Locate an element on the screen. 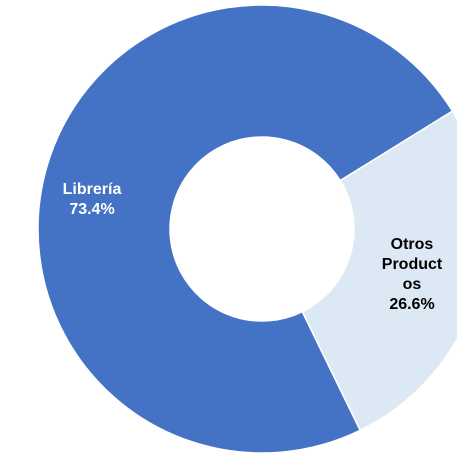 Image resolution: width=457 pixels, height=459 pixels. category-label: Librería is located at coordinates (92, 189).